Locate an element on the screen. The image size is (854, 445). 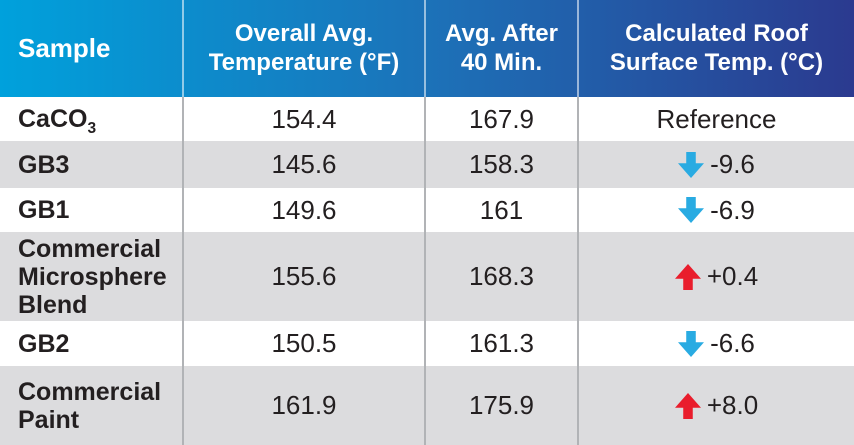
overall-avg-cell: 149.6 is located at coordinates (303, 210).